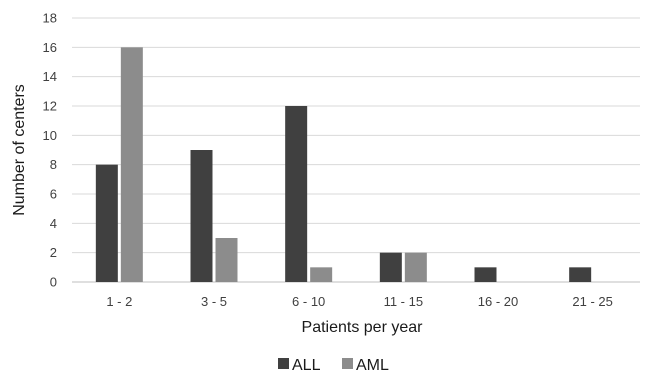 The width and height of the screenshot is (651, 378). Describe the element at coordinates (333, 365) in the screenshot. I see `legend: ALL AML` at that location.